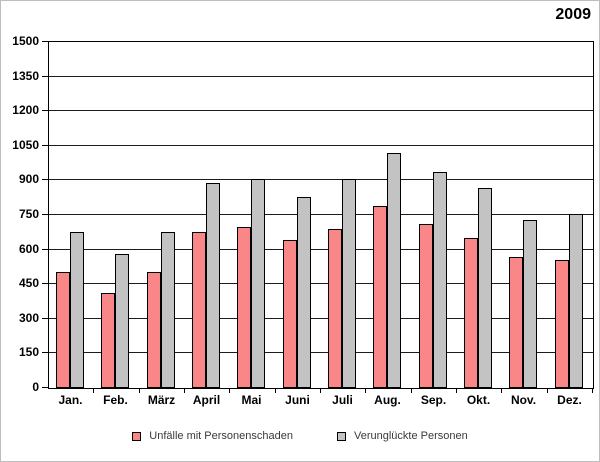 Image resolution: width=600 pixels, height=462 pixels. I want to click on bar-series1-okt, so click(485, 288).